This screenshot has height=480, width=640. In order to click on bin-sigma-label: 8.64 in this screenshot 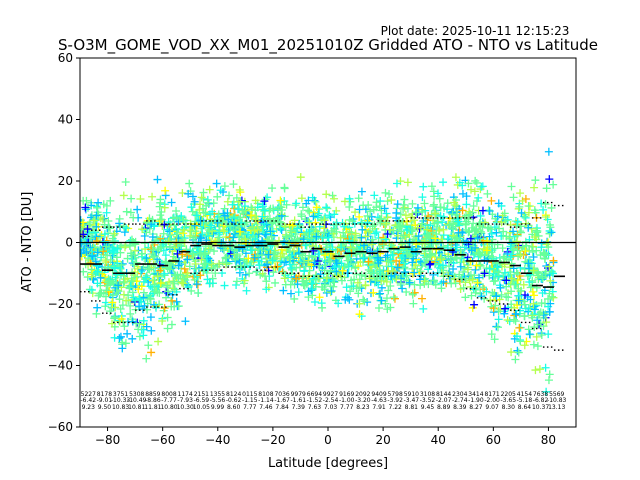, I will do `click(525, 407)`.